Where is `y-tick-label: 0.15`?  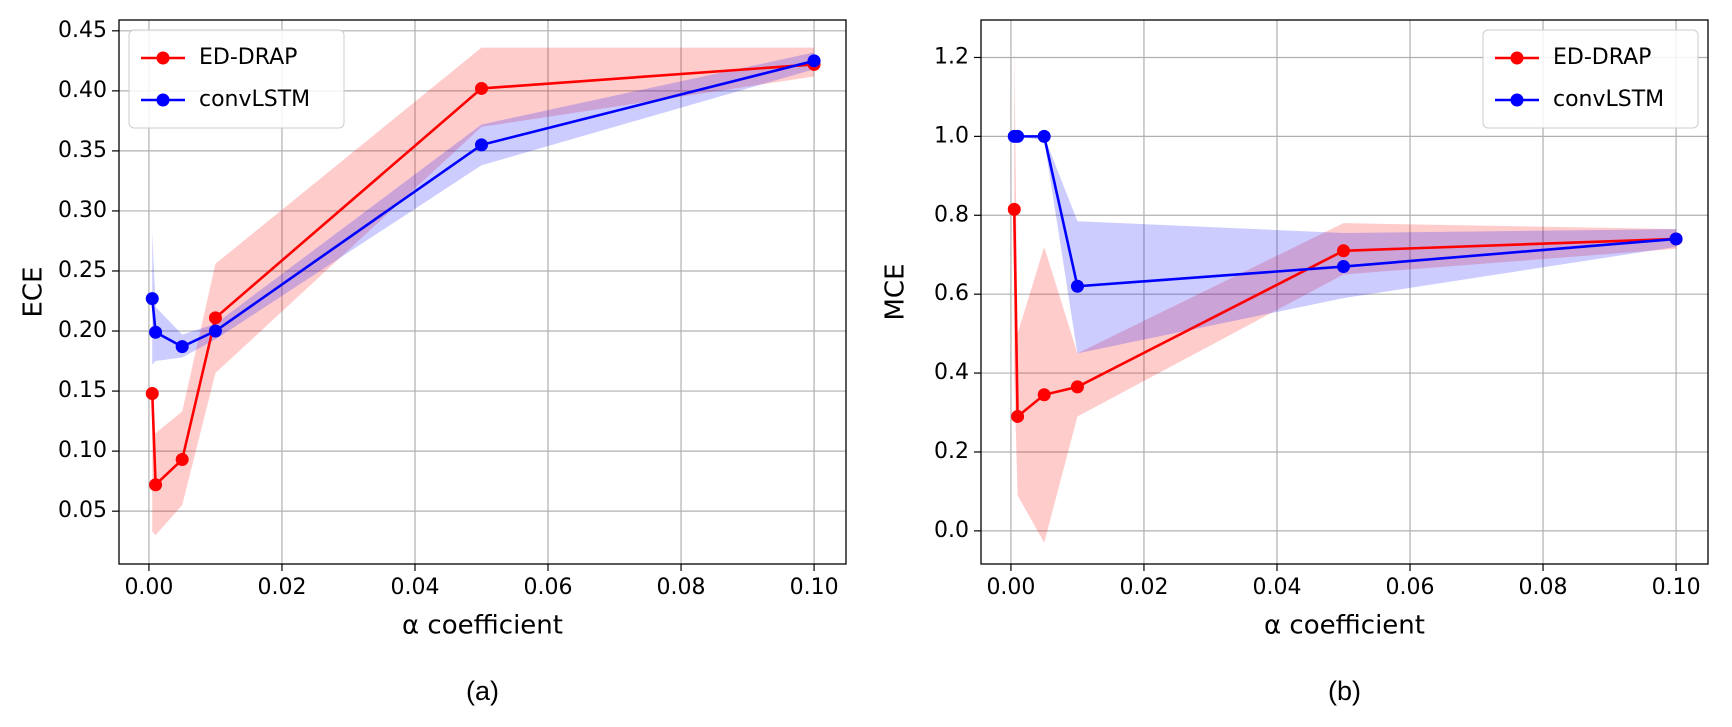 y-tick-label: 0.15 is located at coordinates (82, 390).